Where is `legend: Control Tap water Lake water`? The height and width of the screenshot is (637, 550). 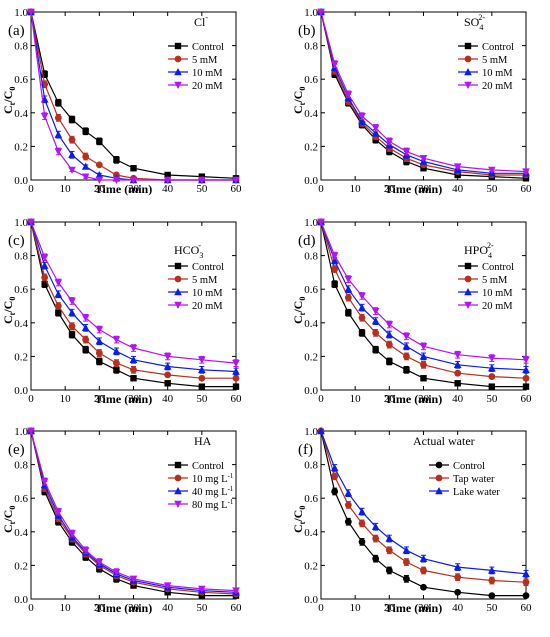 legend: Control Tap water Lake water is located at coordinates (464, 479).